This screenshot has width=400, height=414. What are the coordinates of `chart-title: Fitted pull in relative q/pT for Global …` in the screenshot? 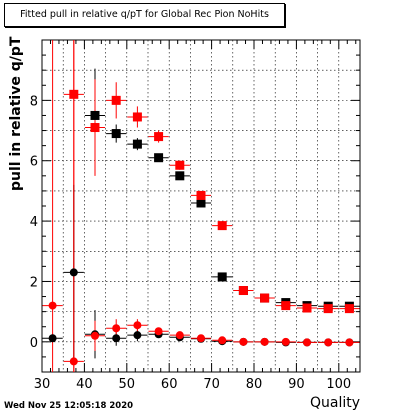 It's located at (144, 14).